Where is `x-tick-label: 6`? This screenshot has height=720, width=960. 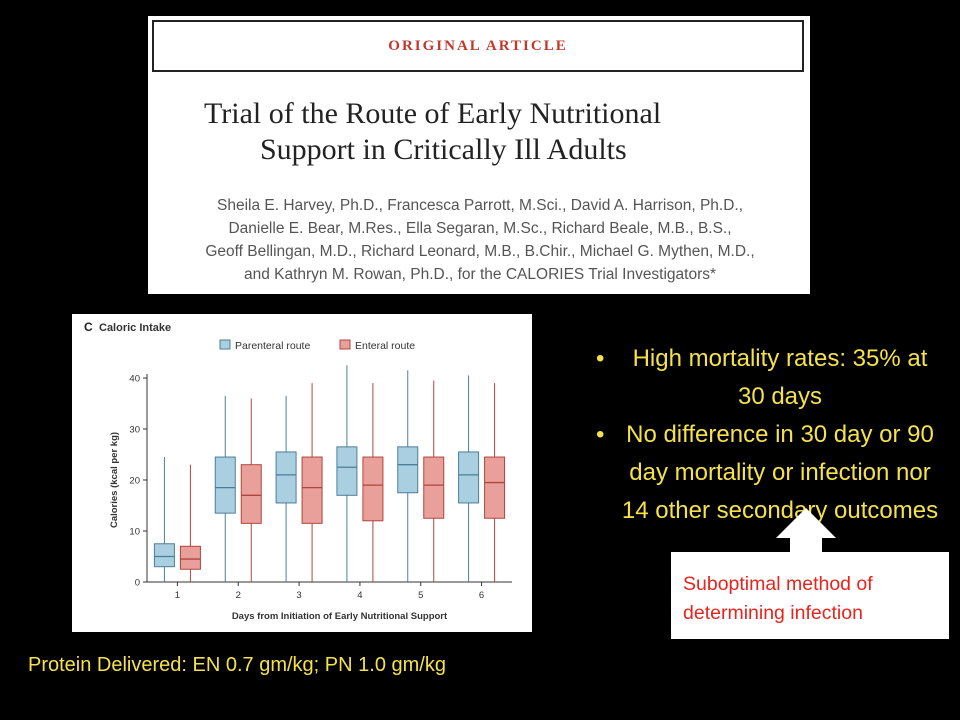 x-tick-label: 6 is located at coordinates (481, 595).